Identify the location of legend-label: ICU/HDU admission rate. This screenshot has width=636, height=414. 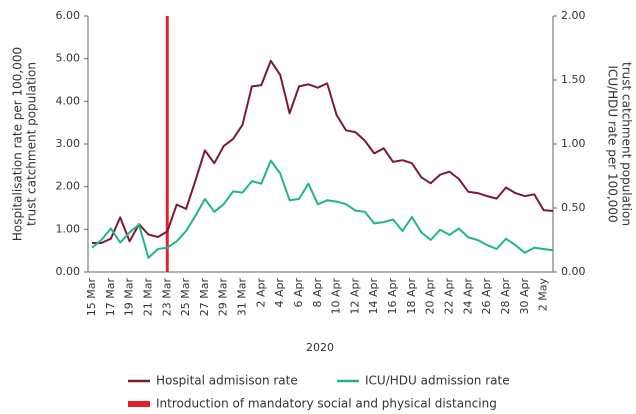
(437, 381).